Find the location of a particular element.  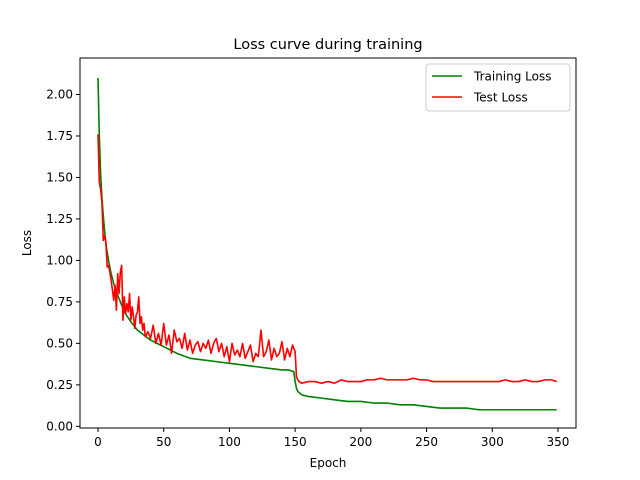

legend-label-training-loss: Training Loss is located at coordinates (512, 77).